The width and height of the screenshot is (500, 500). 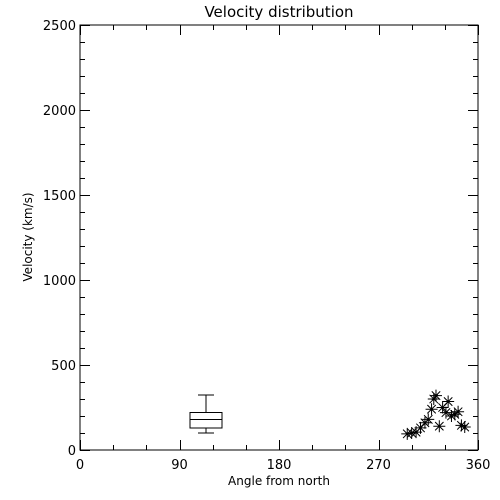 What do you see at coordinates (80, 465) in the screenshot?
I see `x-tick-label: 0` at bounding box center [80, 465].